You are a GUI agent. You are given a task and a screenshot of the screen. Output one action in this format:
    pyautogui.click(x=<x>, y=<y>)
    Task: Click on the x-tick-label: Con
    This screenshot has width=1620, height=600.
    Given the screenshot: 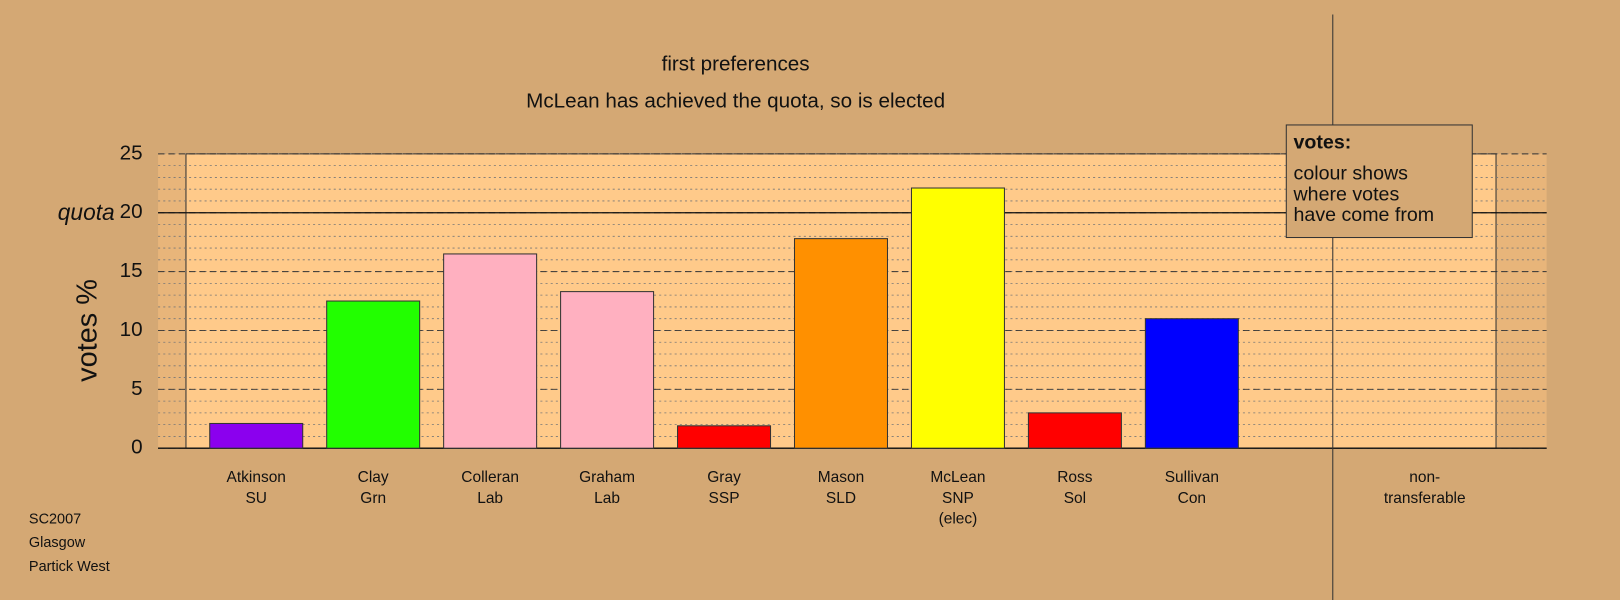 What is the action you would take?
    pyautogui.click(x=1192, y=498)
    